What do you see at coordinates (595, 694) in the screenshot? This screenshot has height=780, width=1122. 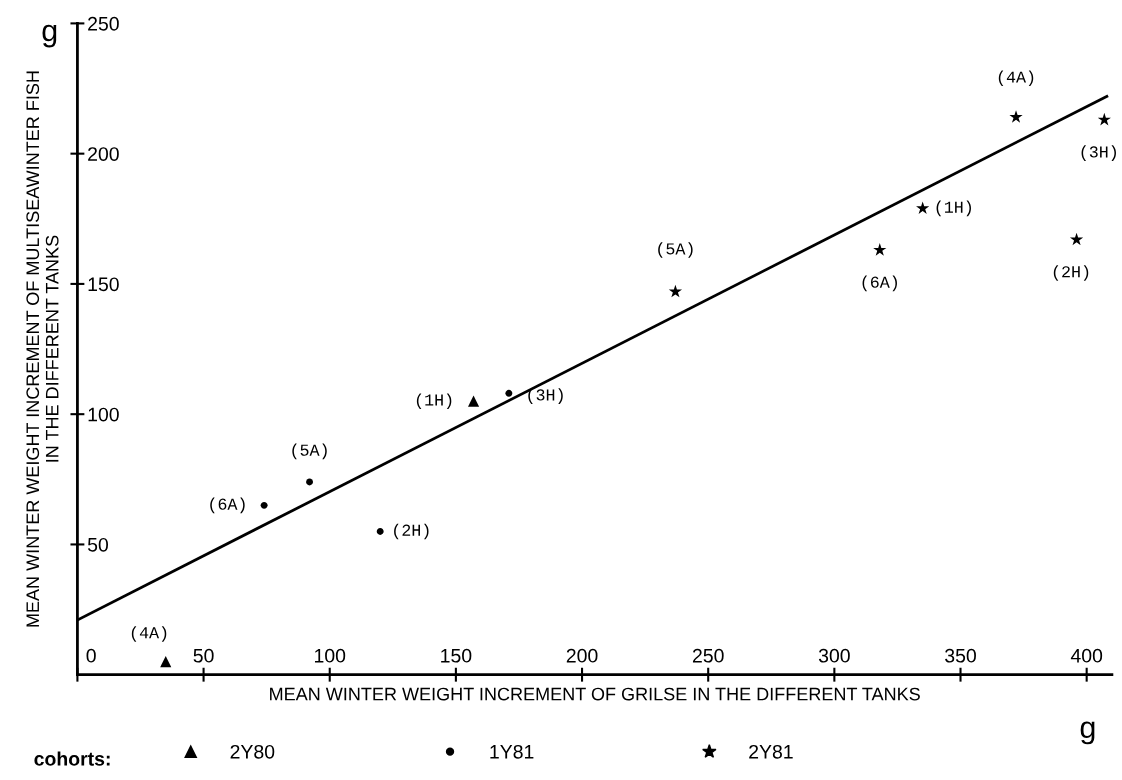 I see `x-axis-title: MEAN WINTER WEIGHT INCREMENT OF GRILSE IN THE DIFFERENT TANKS` at bounding box center [595, 694].